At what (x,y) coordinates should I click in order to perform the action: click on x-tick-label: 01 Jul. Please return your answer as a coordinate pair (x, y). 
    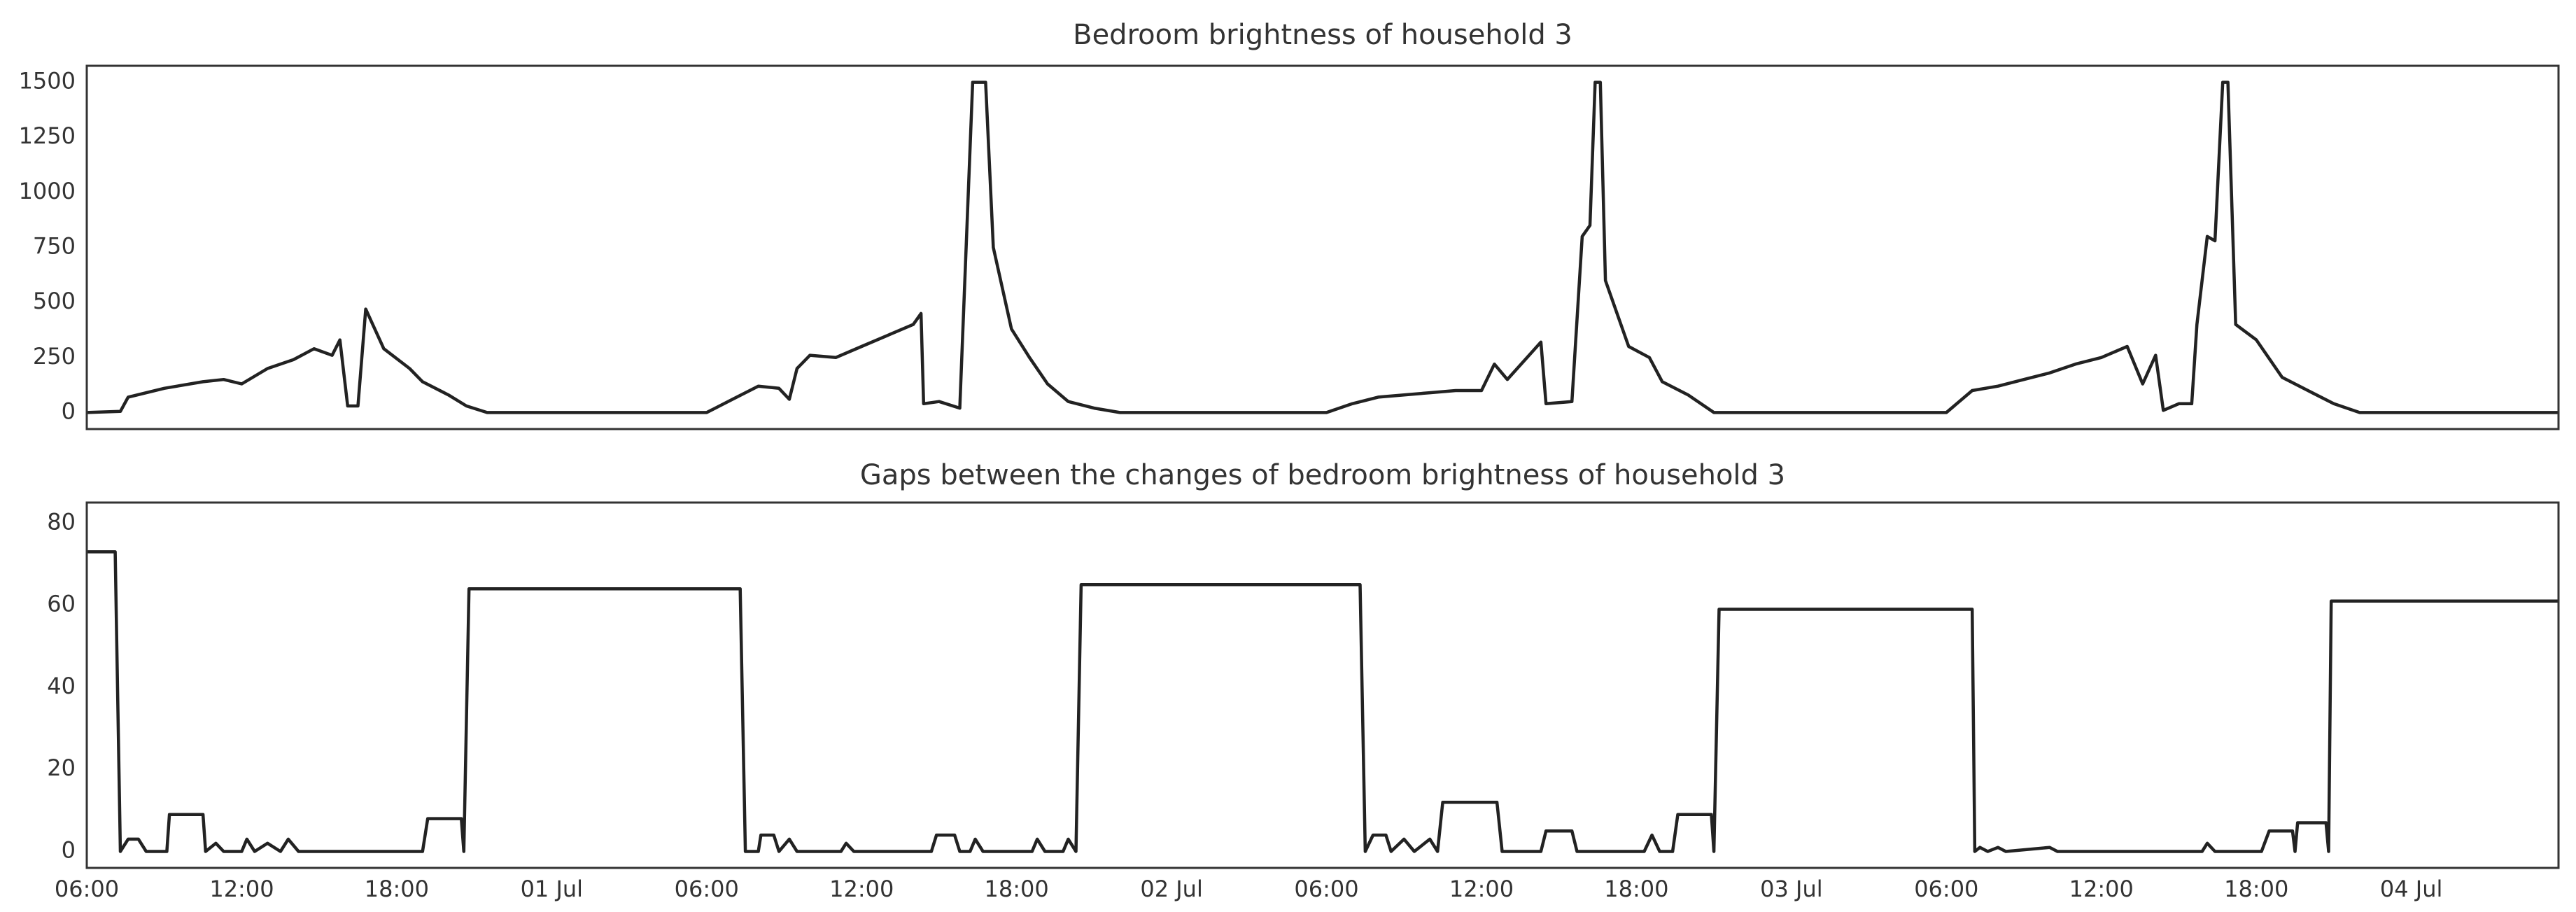
    Looking at the image, I should click on (552, 889).